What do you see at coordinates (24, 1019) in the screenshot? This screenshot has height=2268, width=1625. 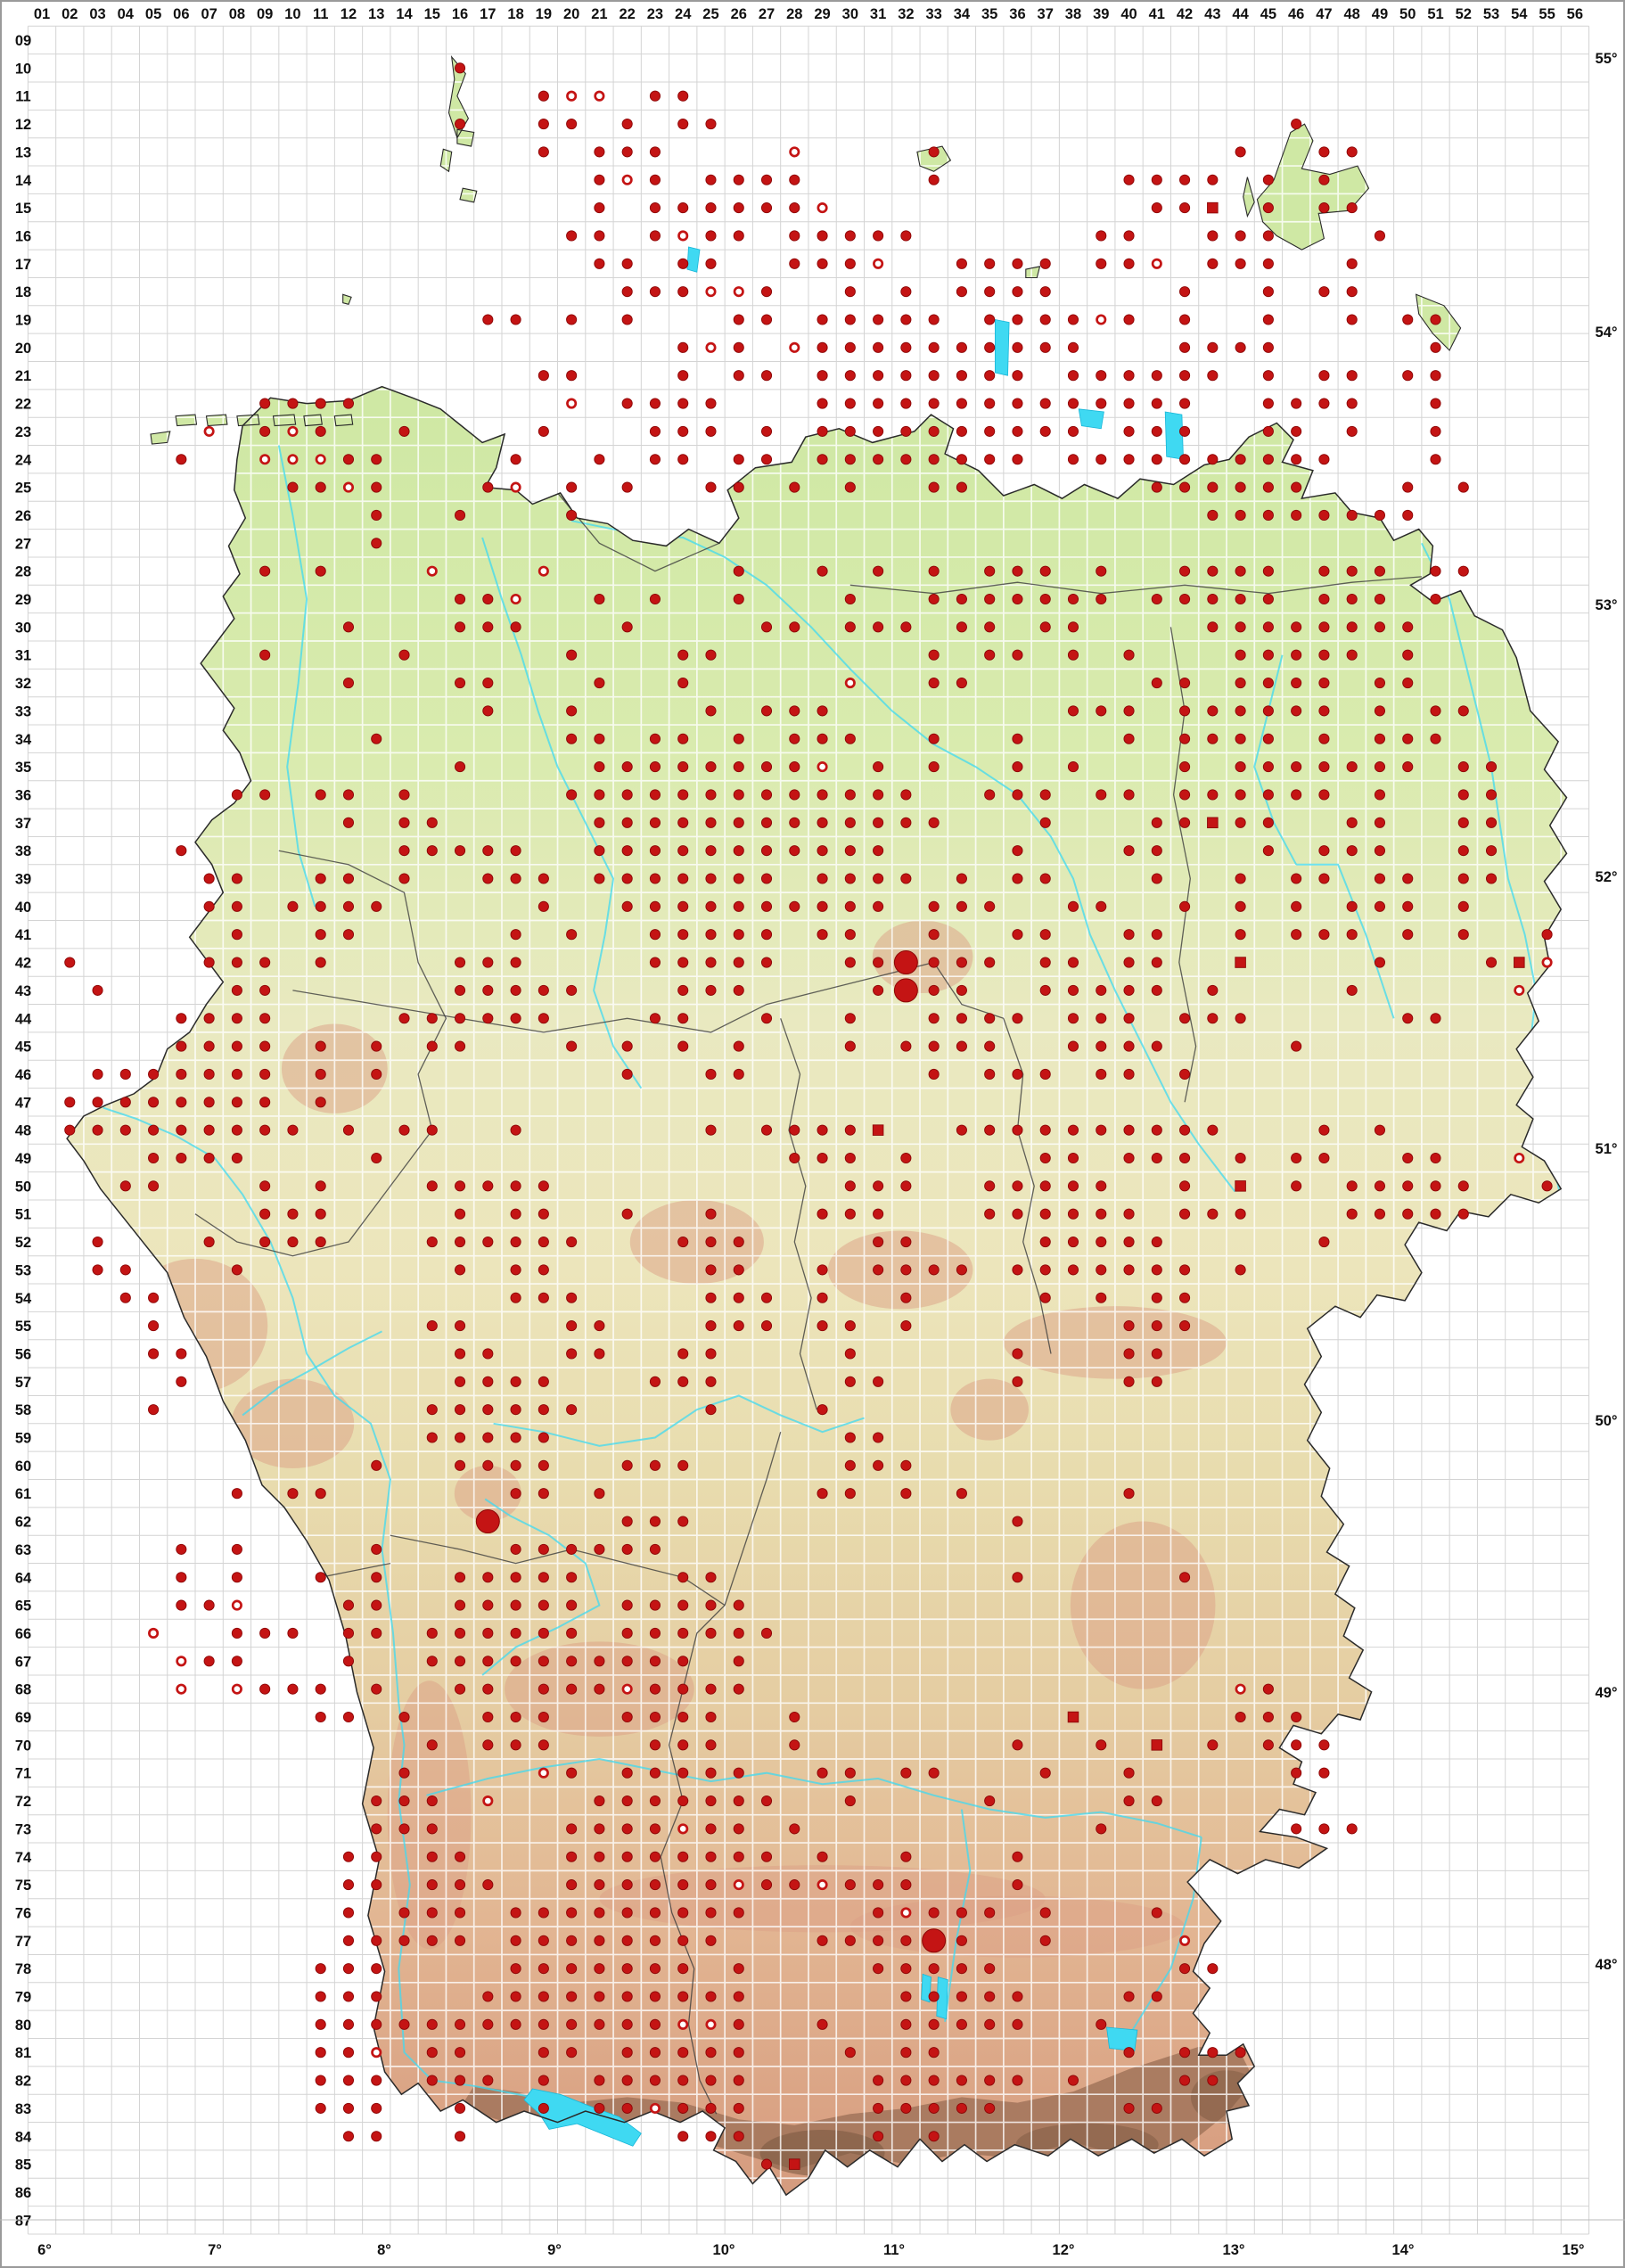 I see `row-label: 44` at bounding box center [24, 1019].